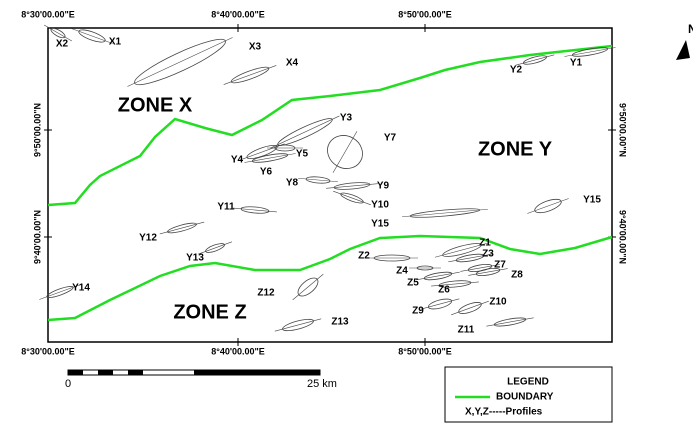 This screenshot has width=693, height=428. I want to click on profile-label: Z6, so click(444, 290).